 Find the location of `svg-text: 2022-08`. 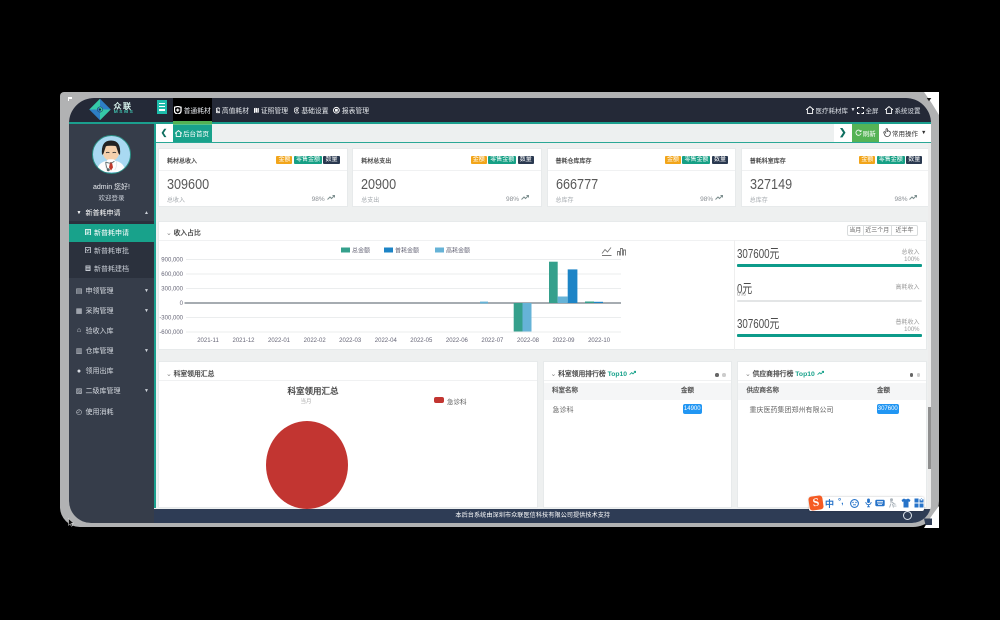

svg-text: 2022-08 is located at coordinates (528, 341).